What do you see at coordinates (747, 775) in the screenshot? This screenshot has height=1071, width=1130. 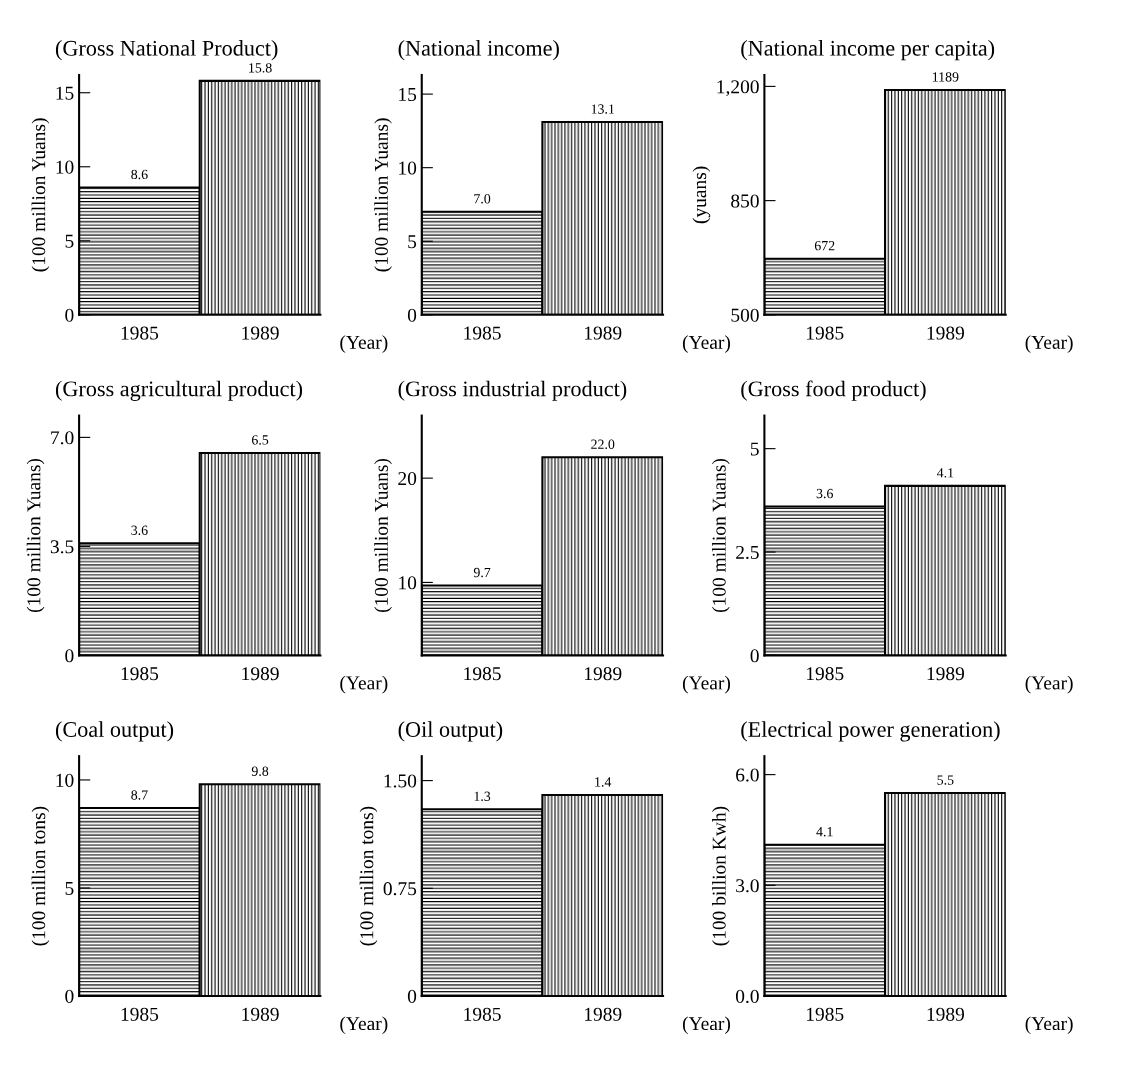 I see `y-tick-label: 6.0` at bounding box center [747, 775].